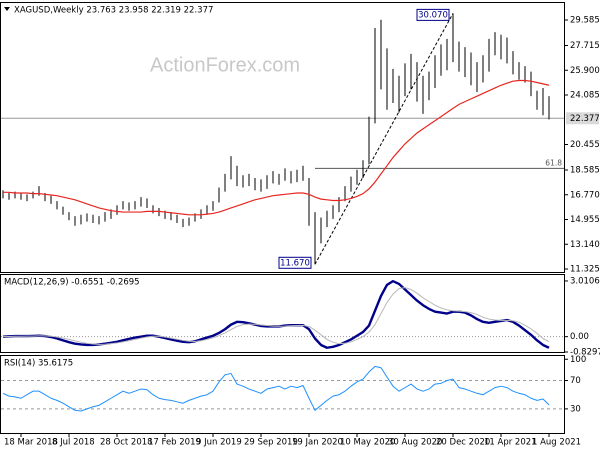 The width and height of the screenshot is (600, 450). What do you see at coordinates (585, 46) in the screenshot?
I see `y-tick-label: 27.715` at bounding box center [585, 46].